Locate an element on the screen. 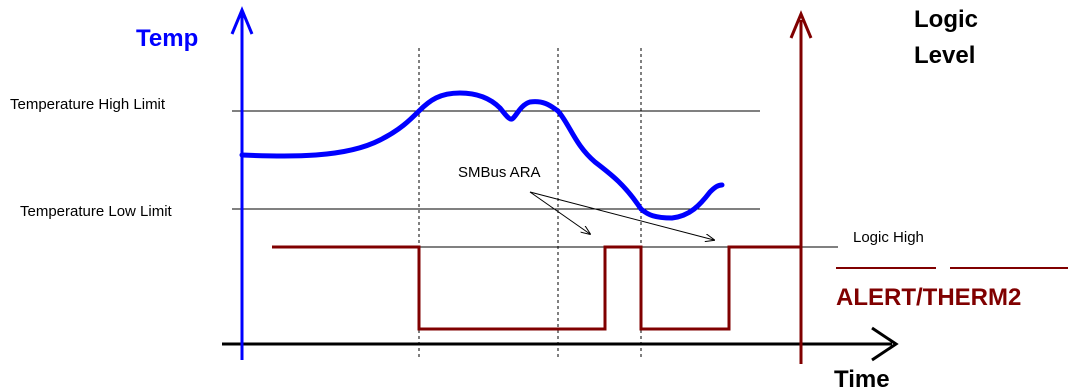  logic-high-label: Logic High is located at coordinates (888, 237).